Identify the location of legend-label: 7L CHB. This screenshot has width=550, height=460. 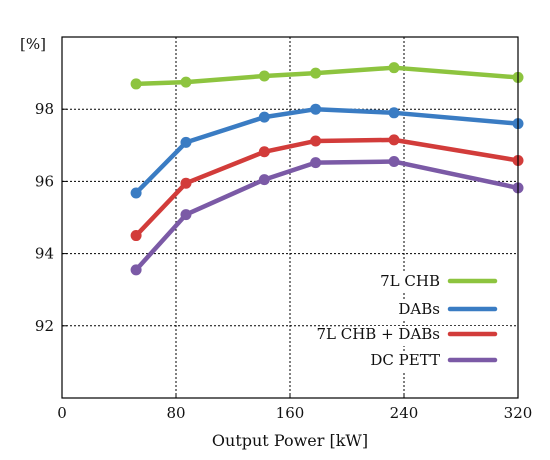
(410, 281).